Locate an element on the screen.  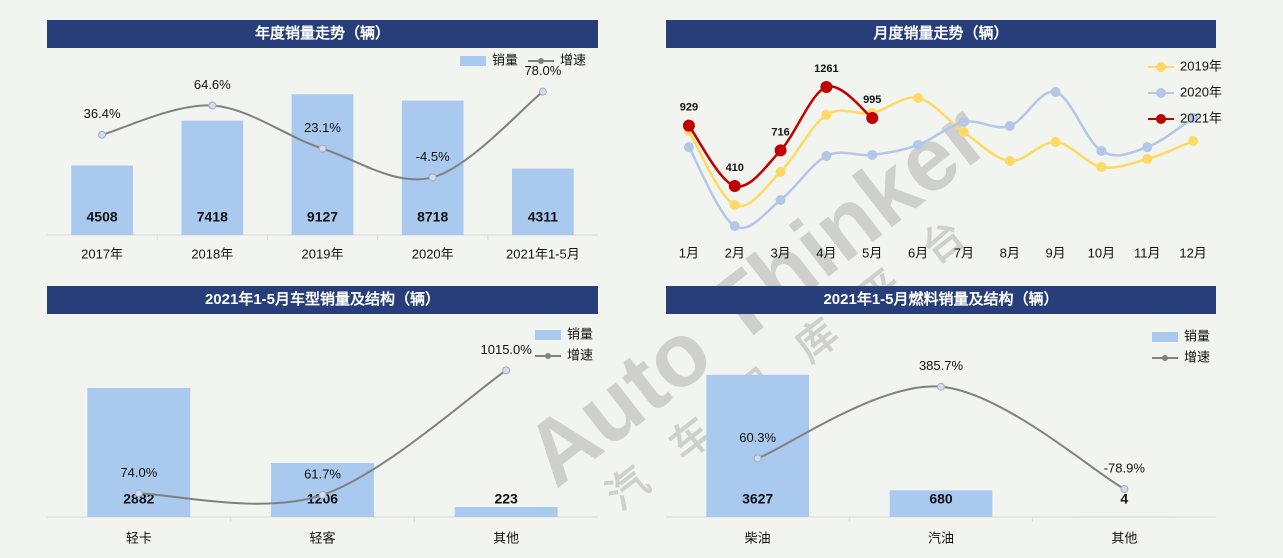
line-value-label: 1015.0% is located at coordinates (507, 349).